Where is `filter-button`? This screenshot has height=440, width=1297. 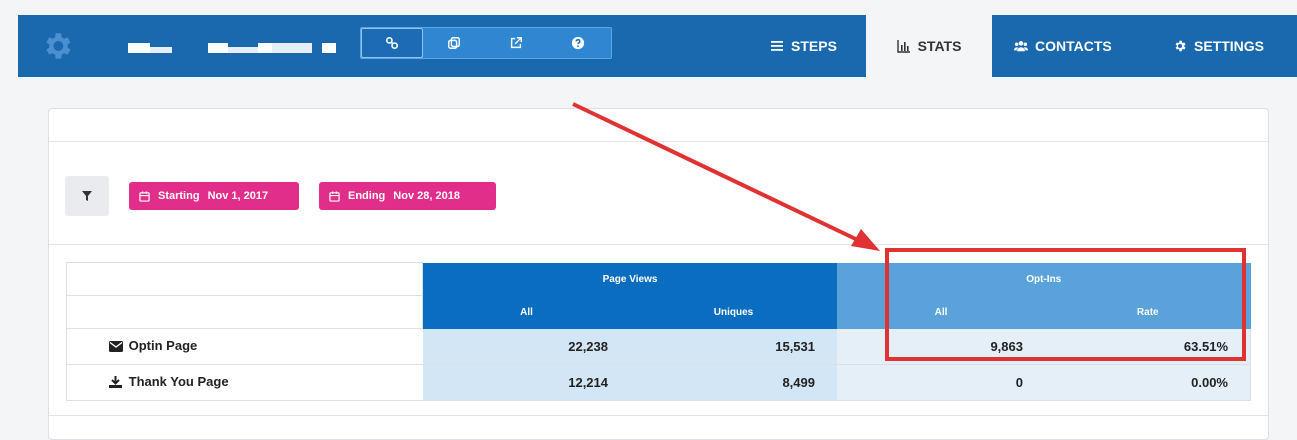 filter-button is located at coordinates (87, 196).